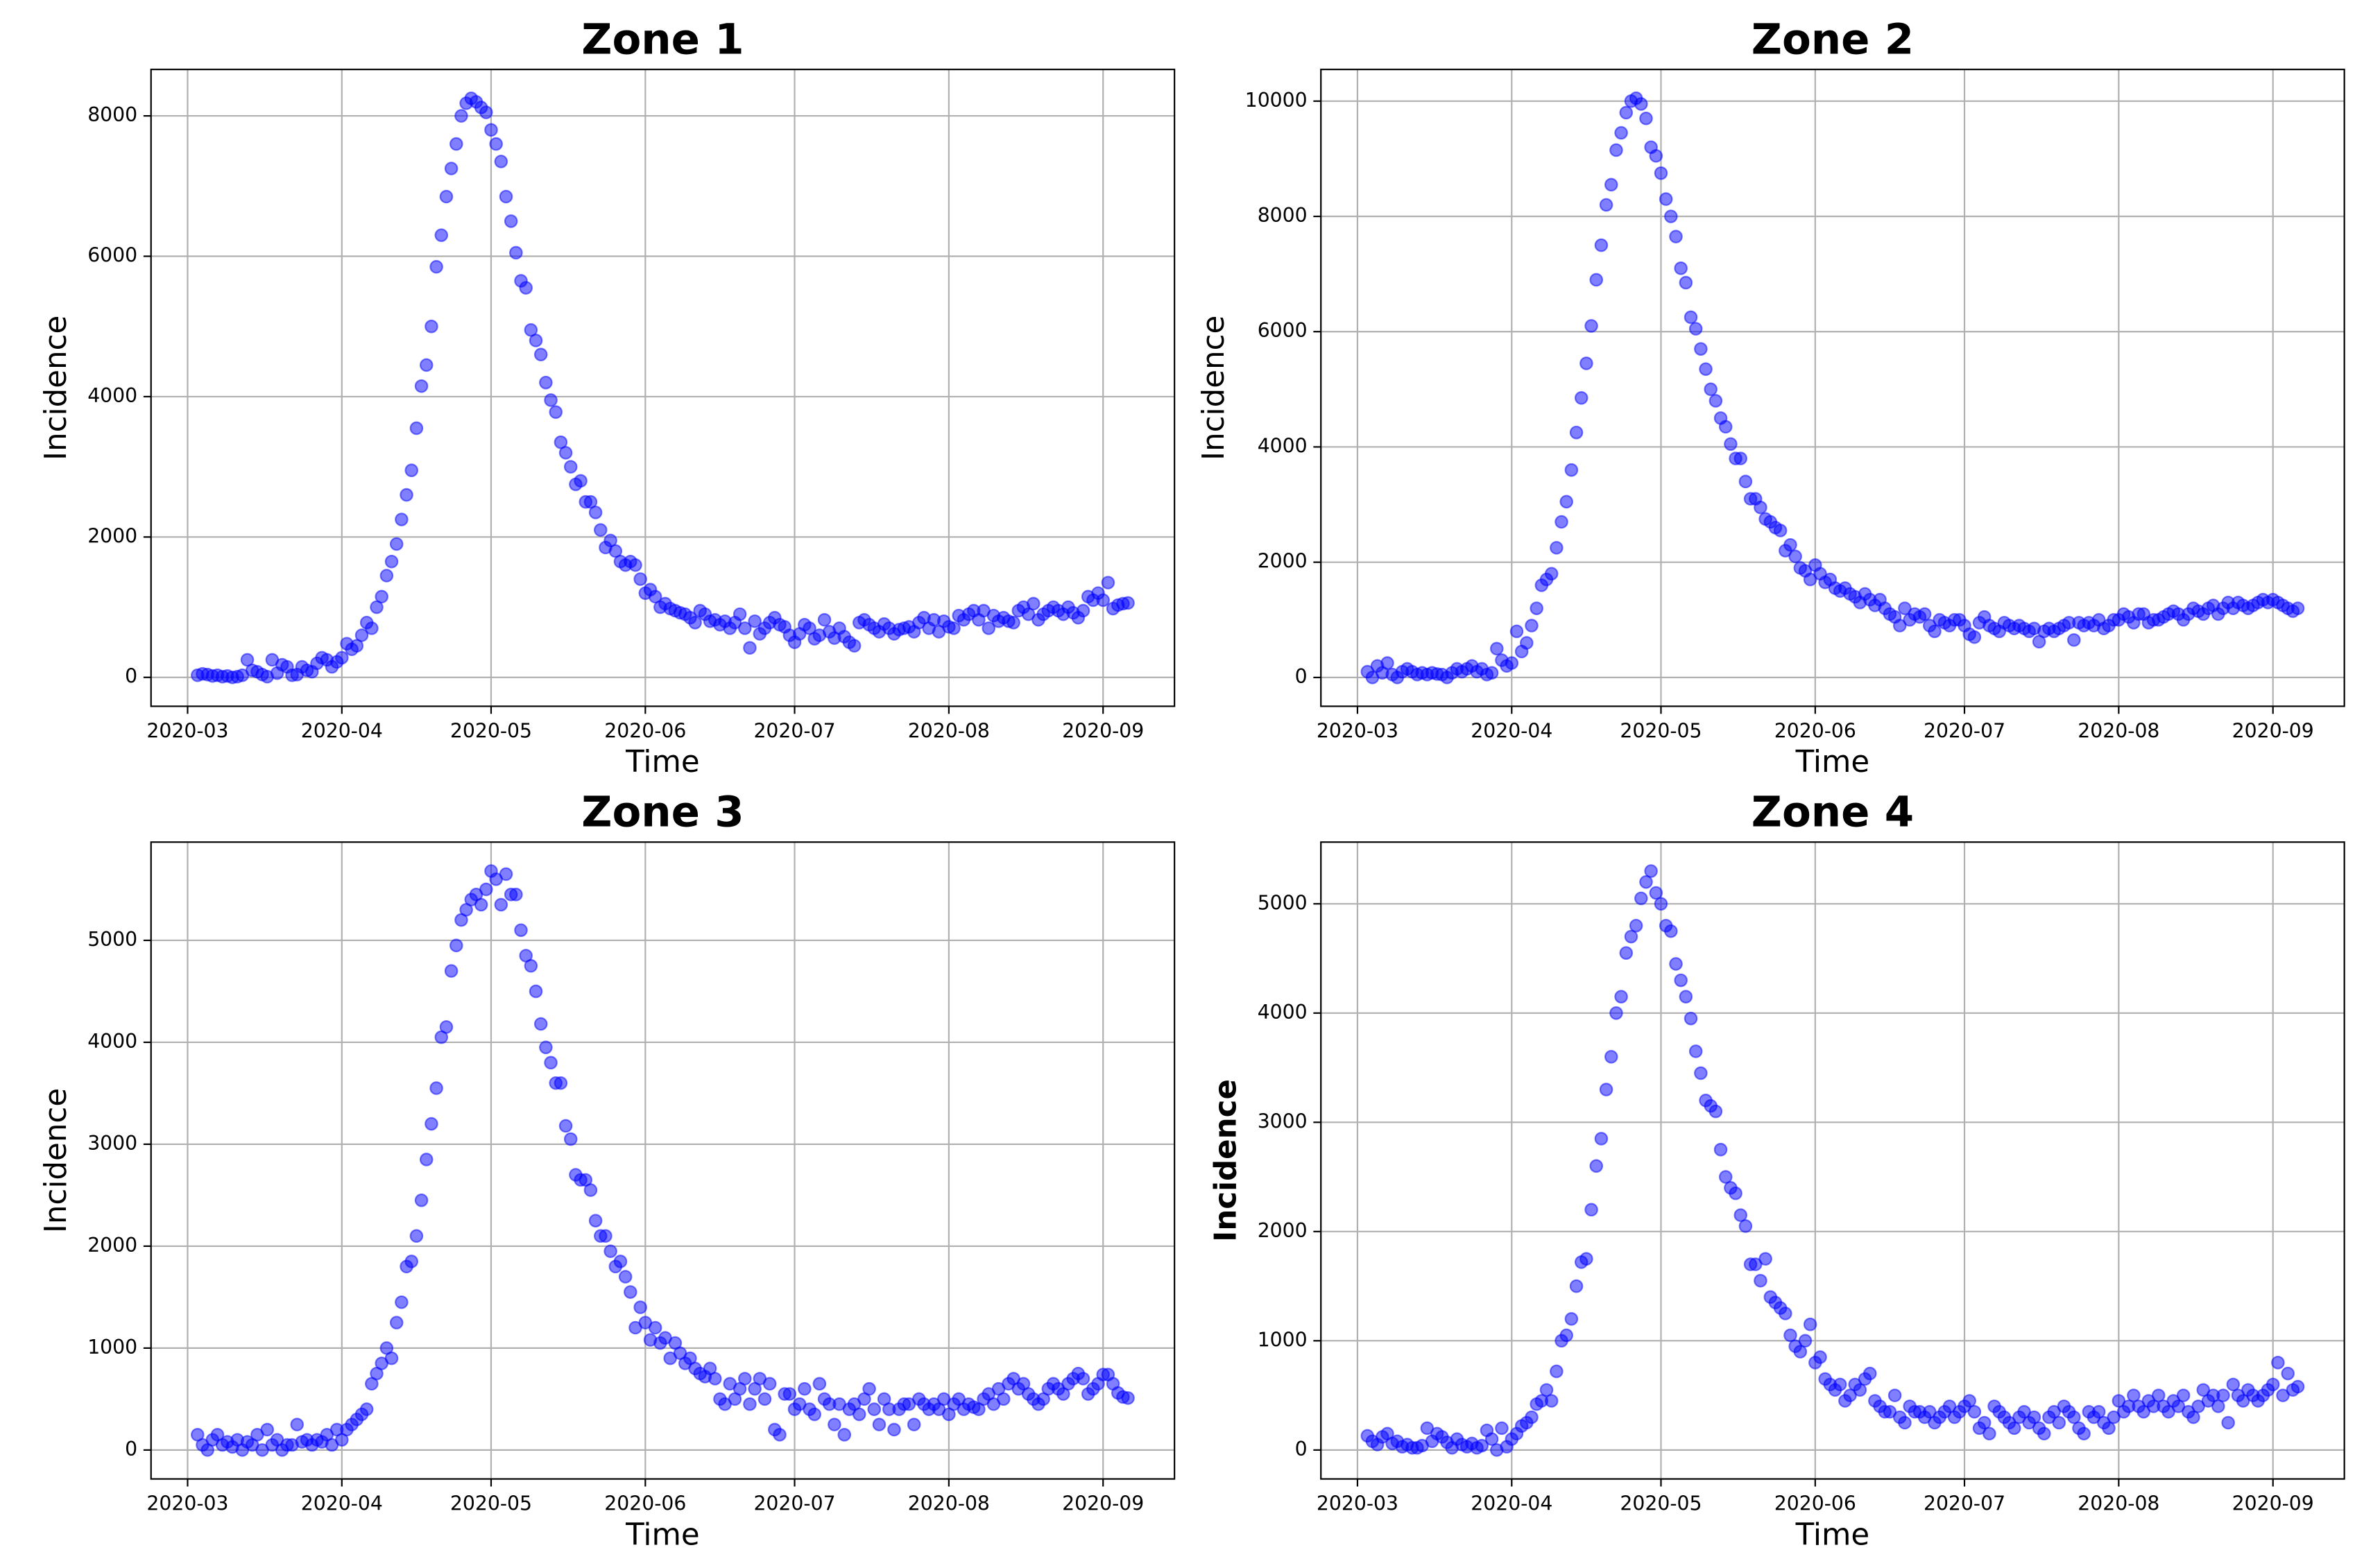  Describe the element at coordinates (645, 1504) in the screenshot. I see `x-tick-label: 2020-06` at that location.